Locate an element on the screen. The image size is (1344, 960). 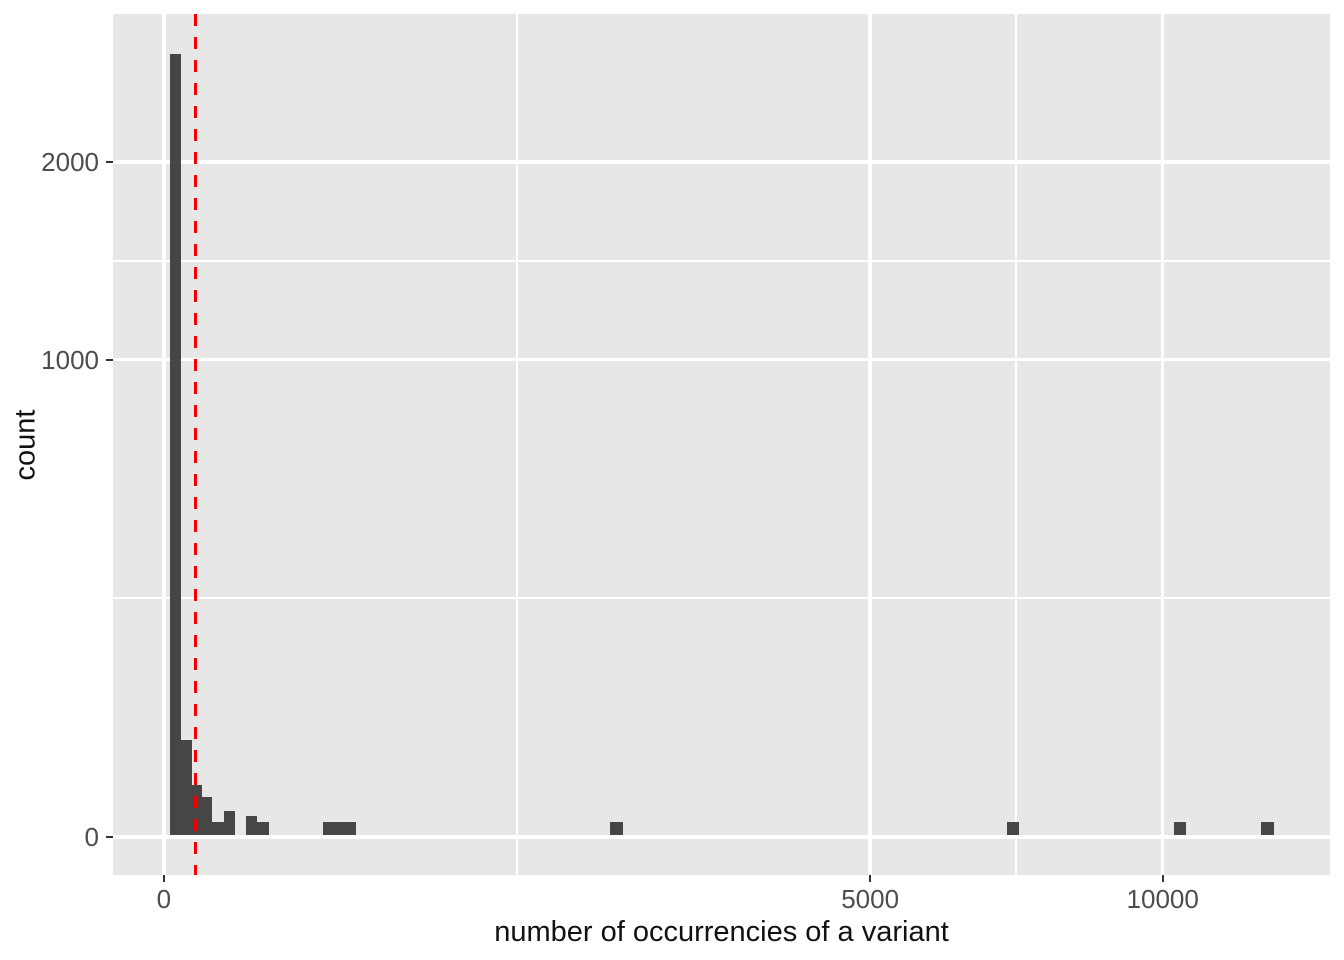
y-tick-label: 0 is located at coordinates (91, 836).